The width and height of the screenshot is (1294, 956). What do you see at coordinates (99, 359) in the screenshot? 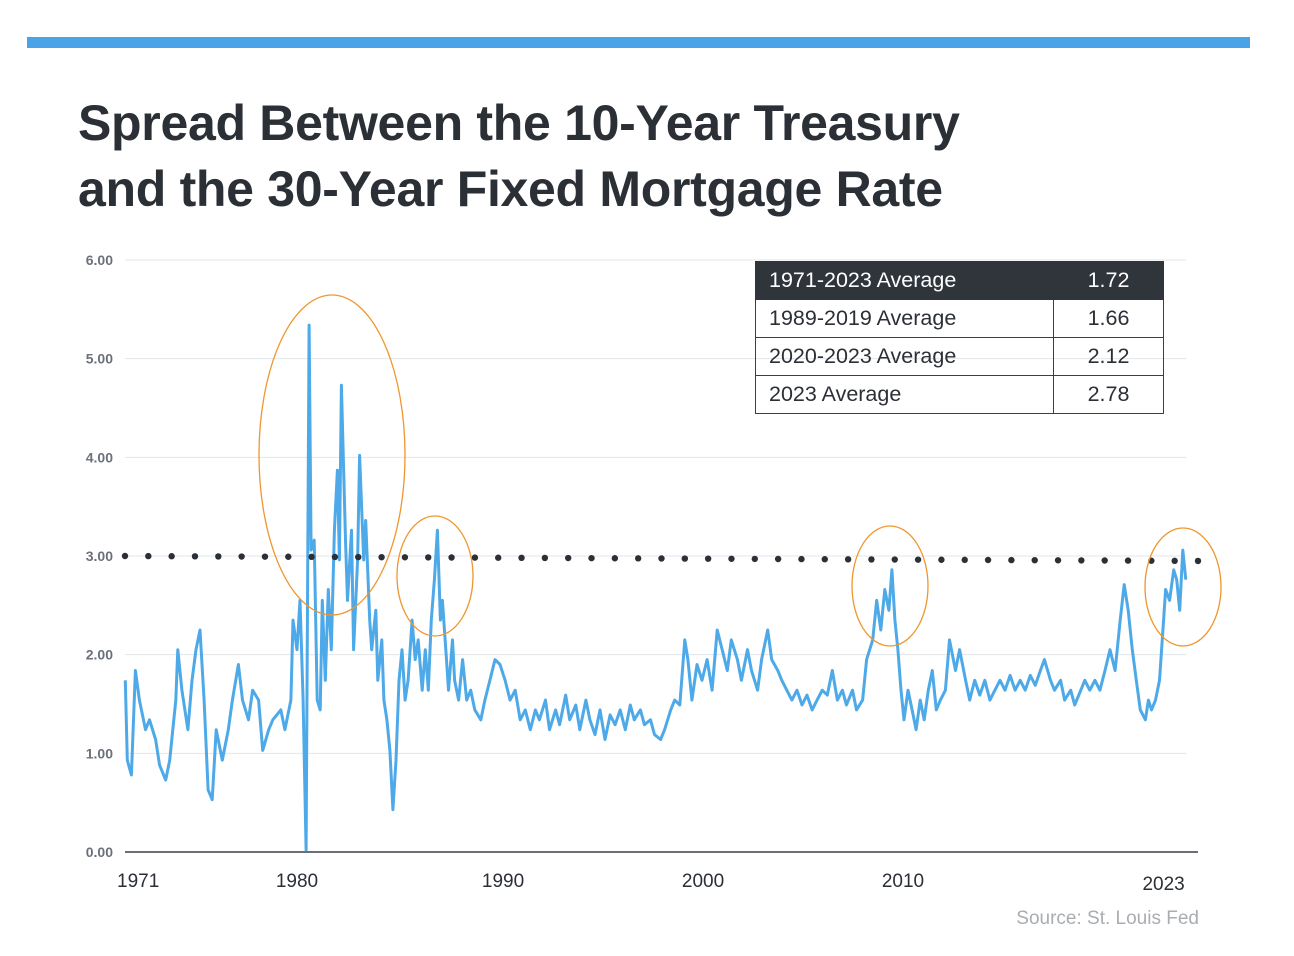
I see `y-tick-label: 5.00` at bounding box center [99, 359].